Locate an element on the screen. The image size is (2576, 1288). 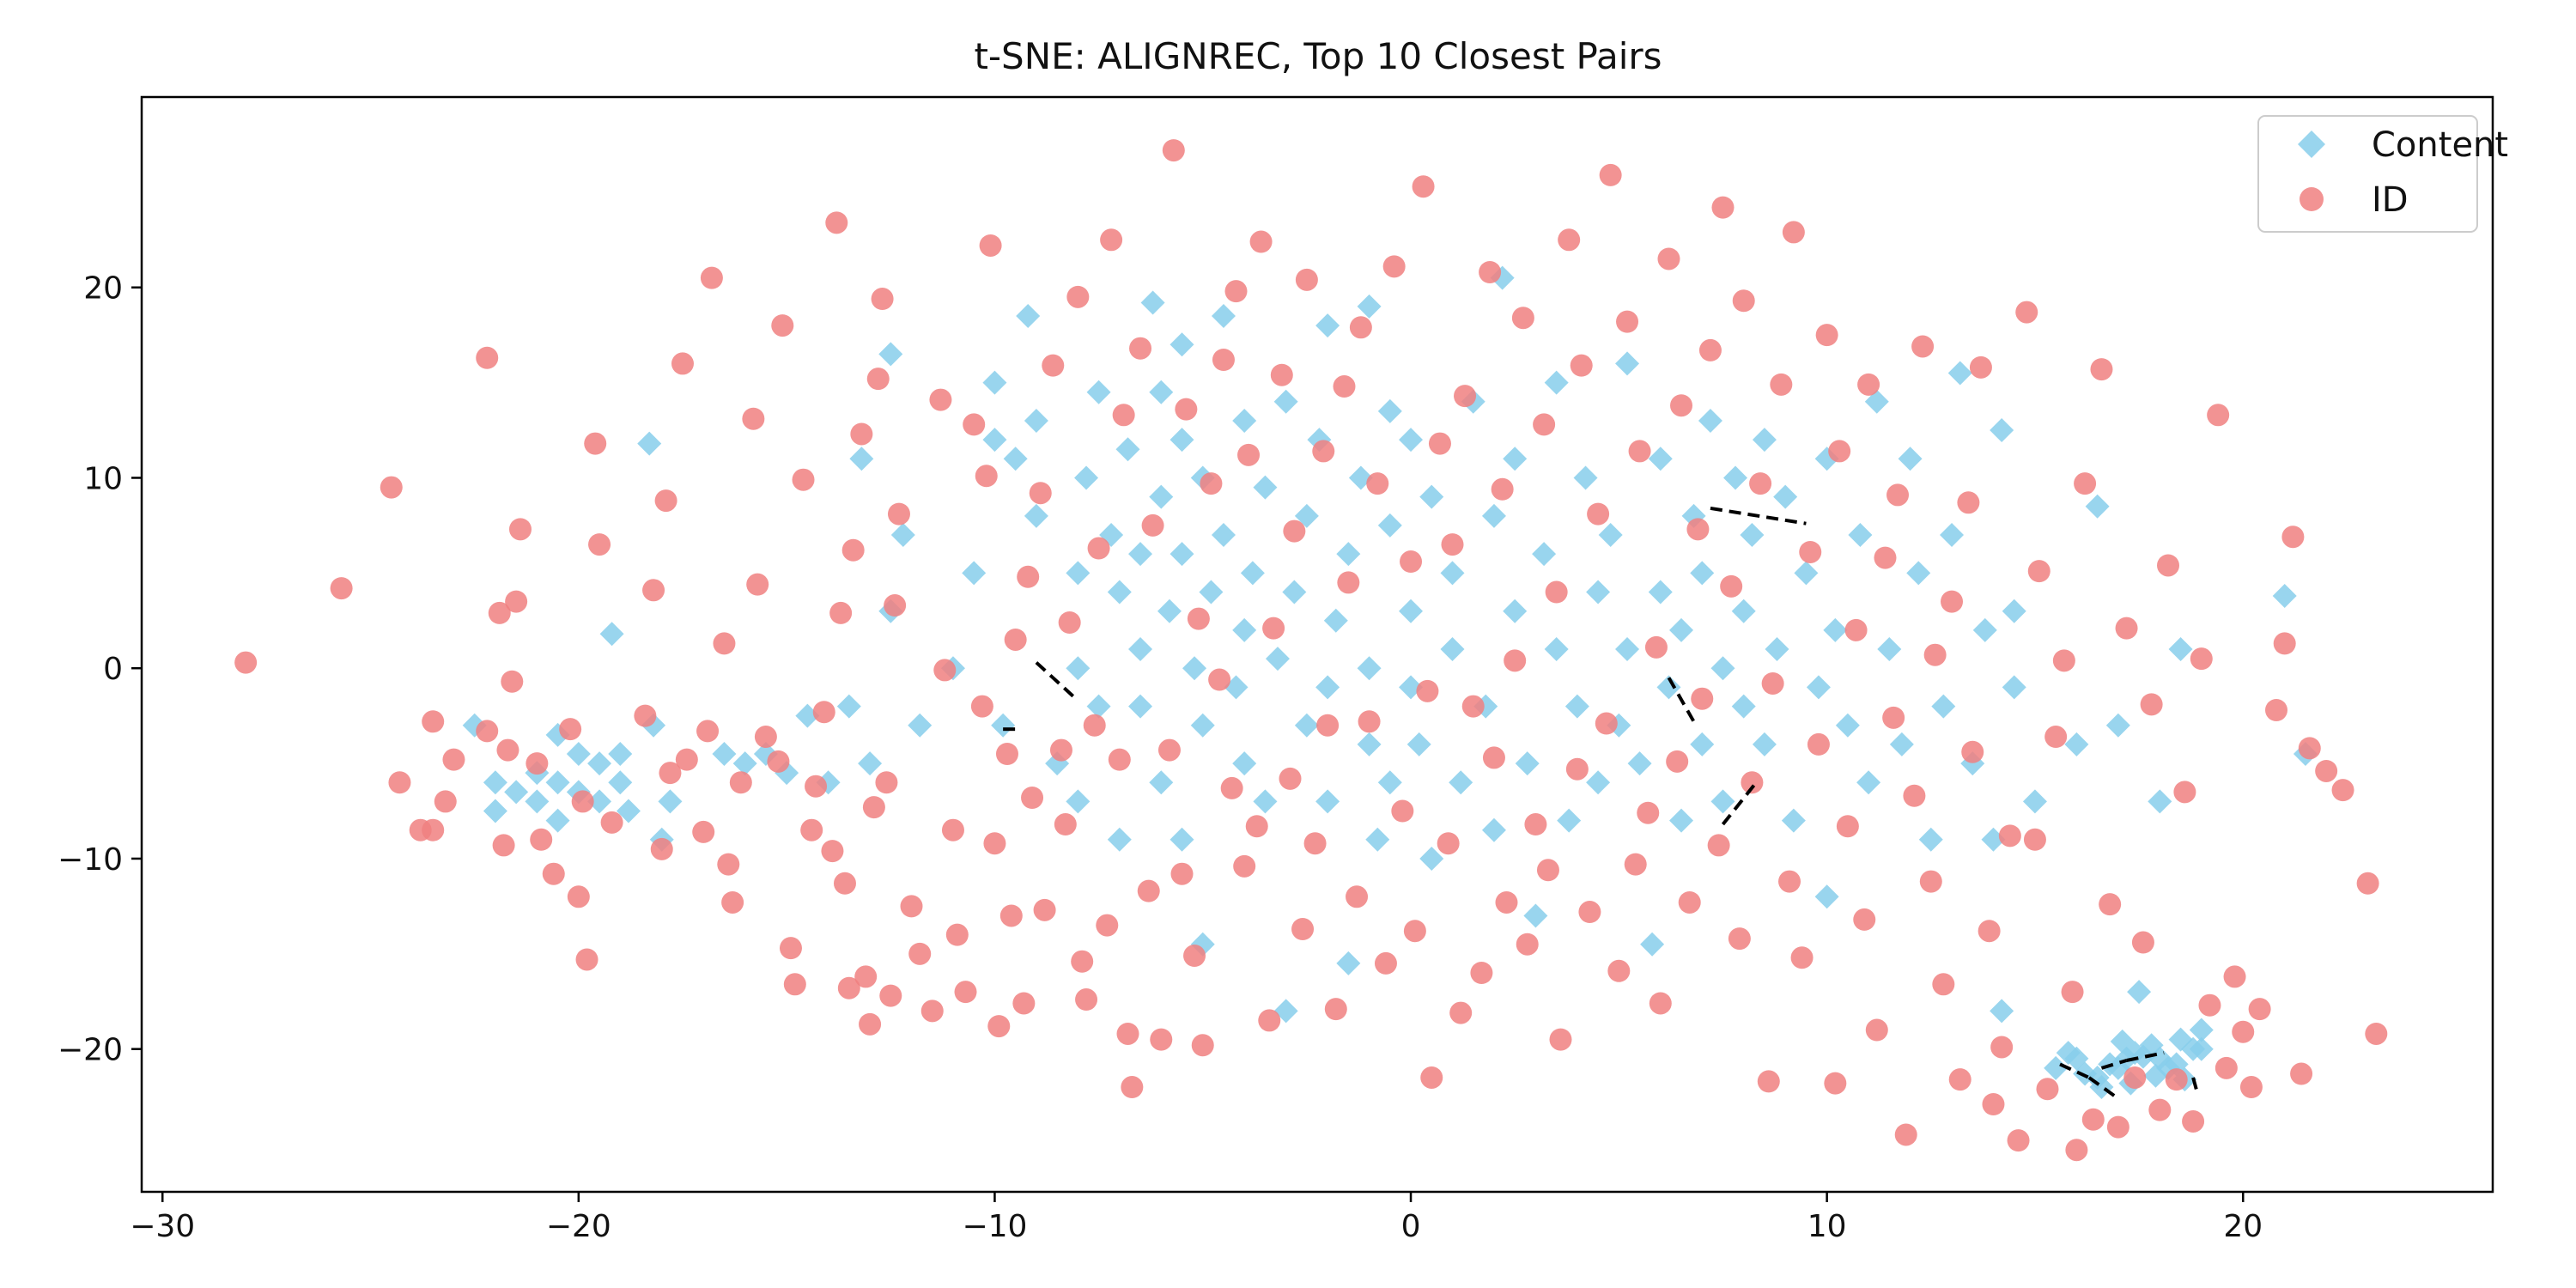
x-tick-label: −30 is located at coordinates (162, 1226).